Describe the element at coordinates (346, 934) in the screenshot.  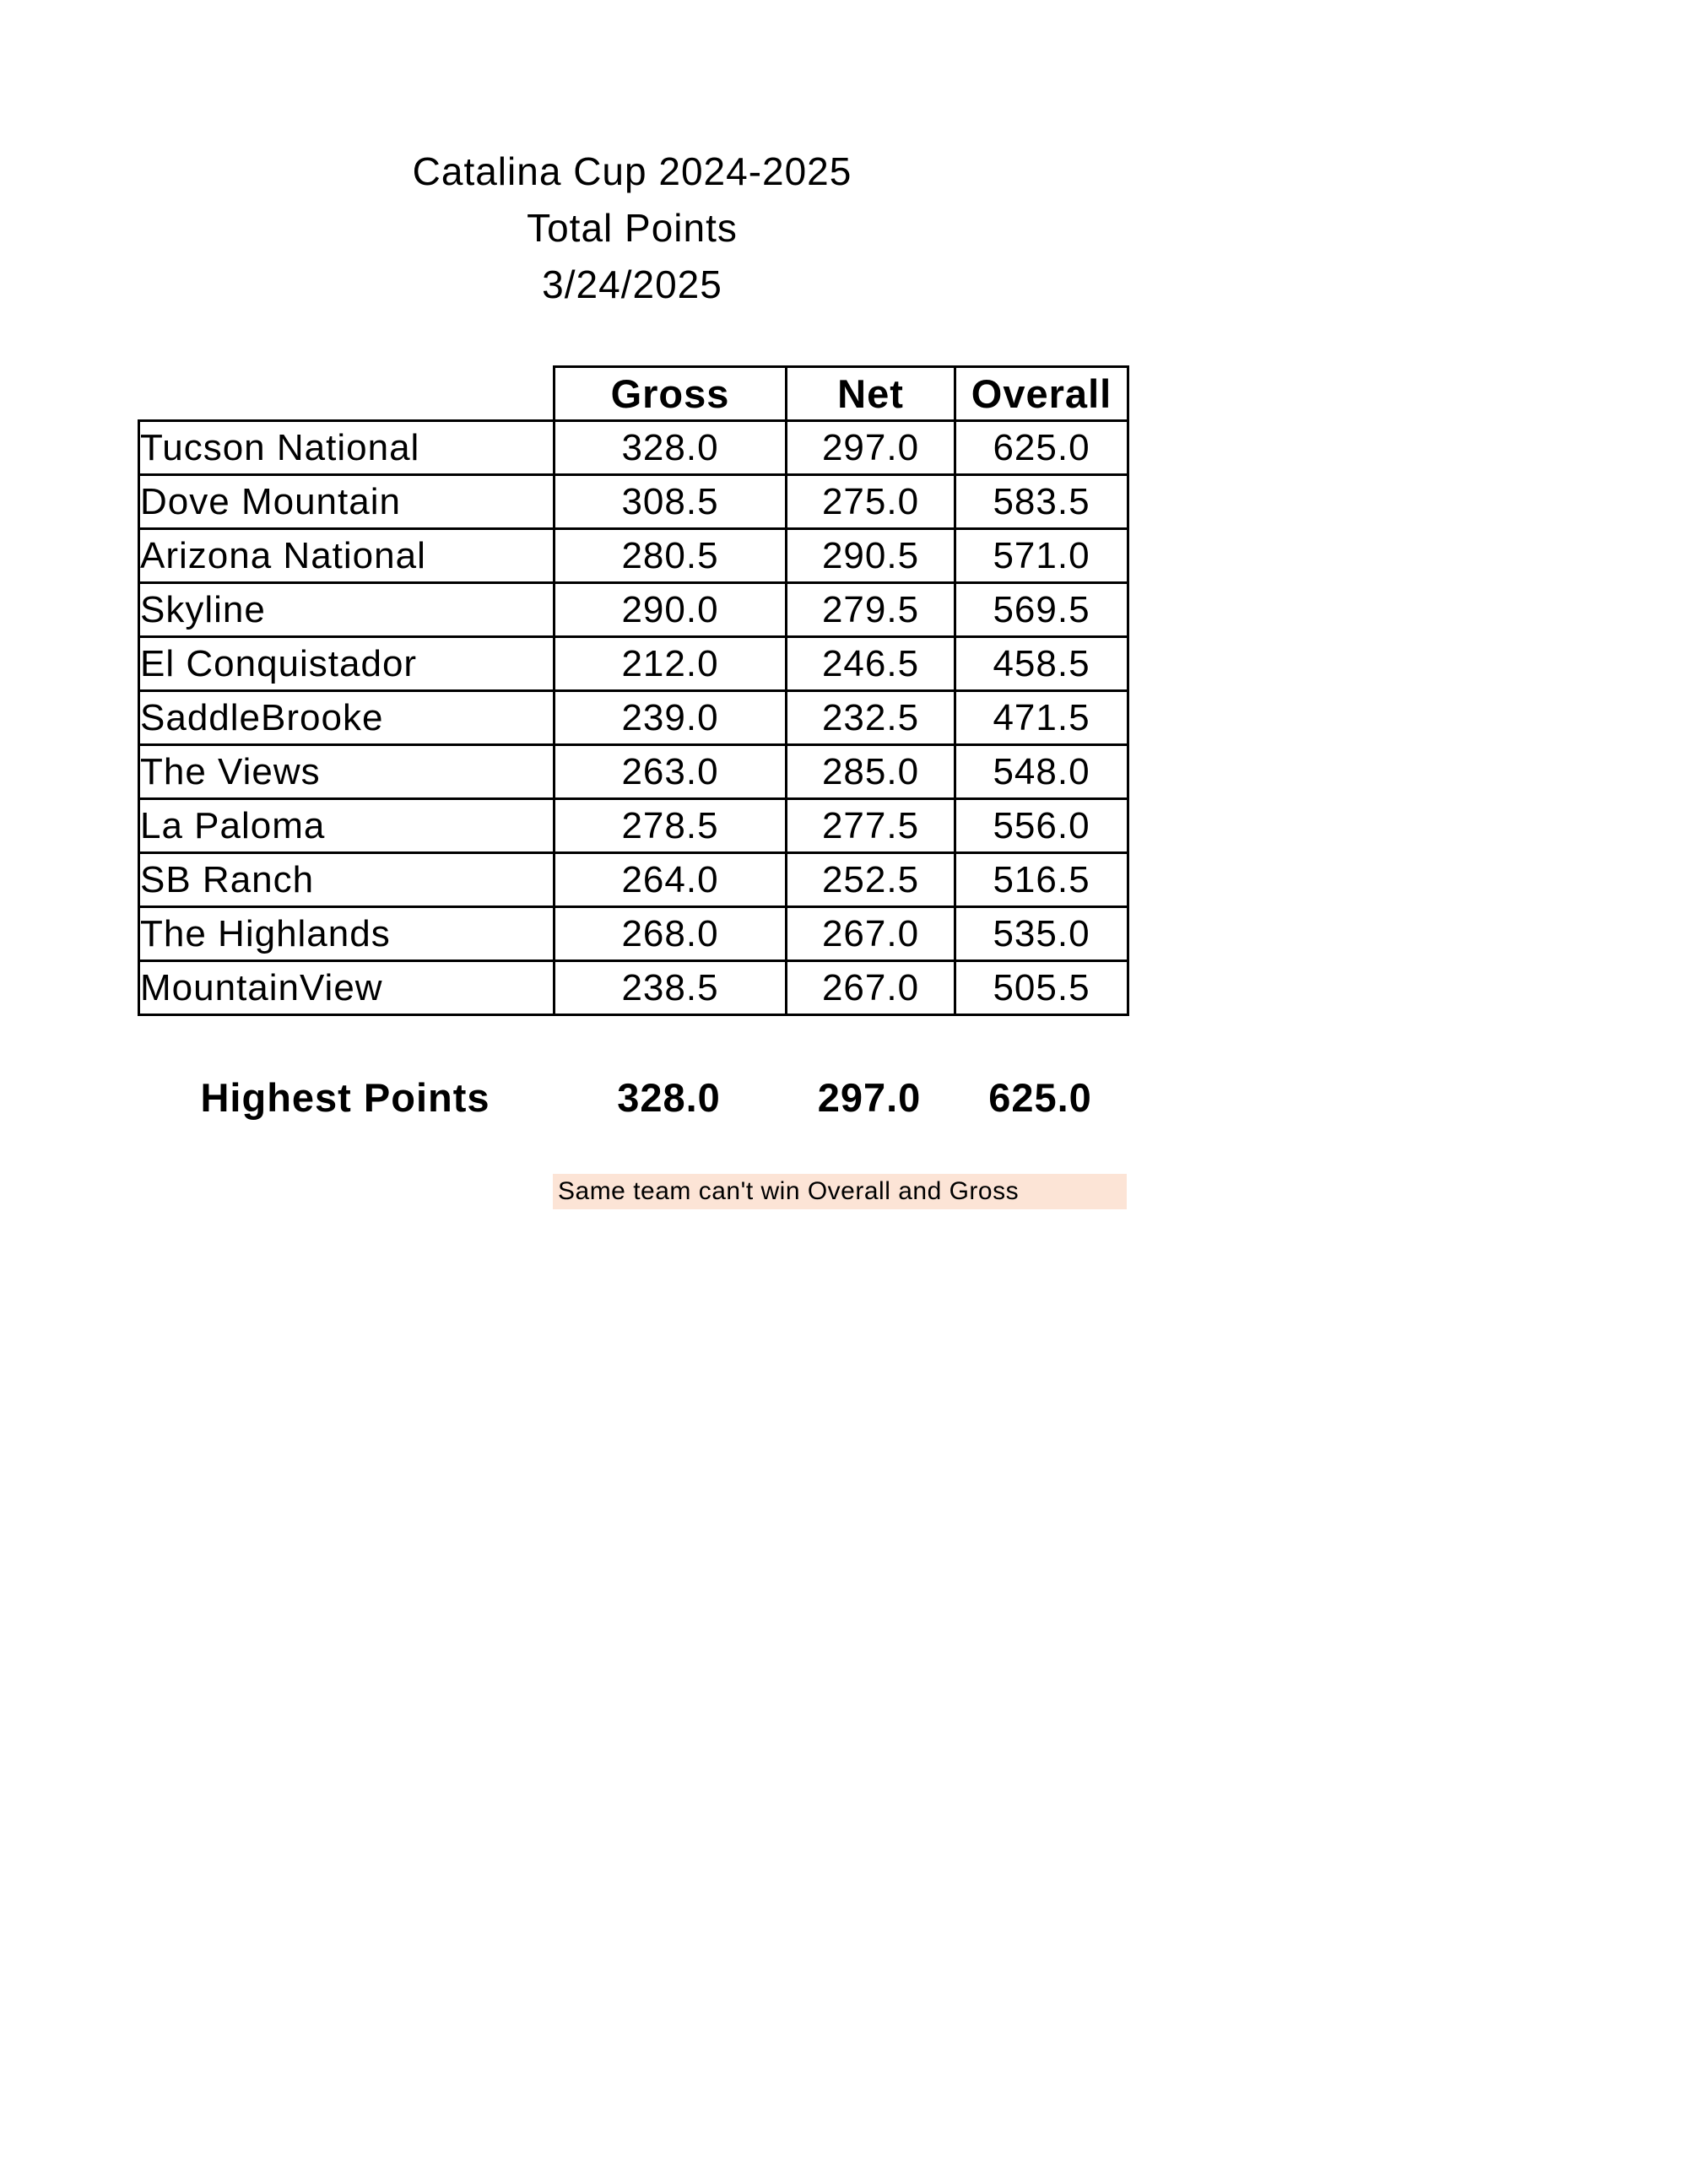
I see `team-name-cell: The Highlands` at that location.